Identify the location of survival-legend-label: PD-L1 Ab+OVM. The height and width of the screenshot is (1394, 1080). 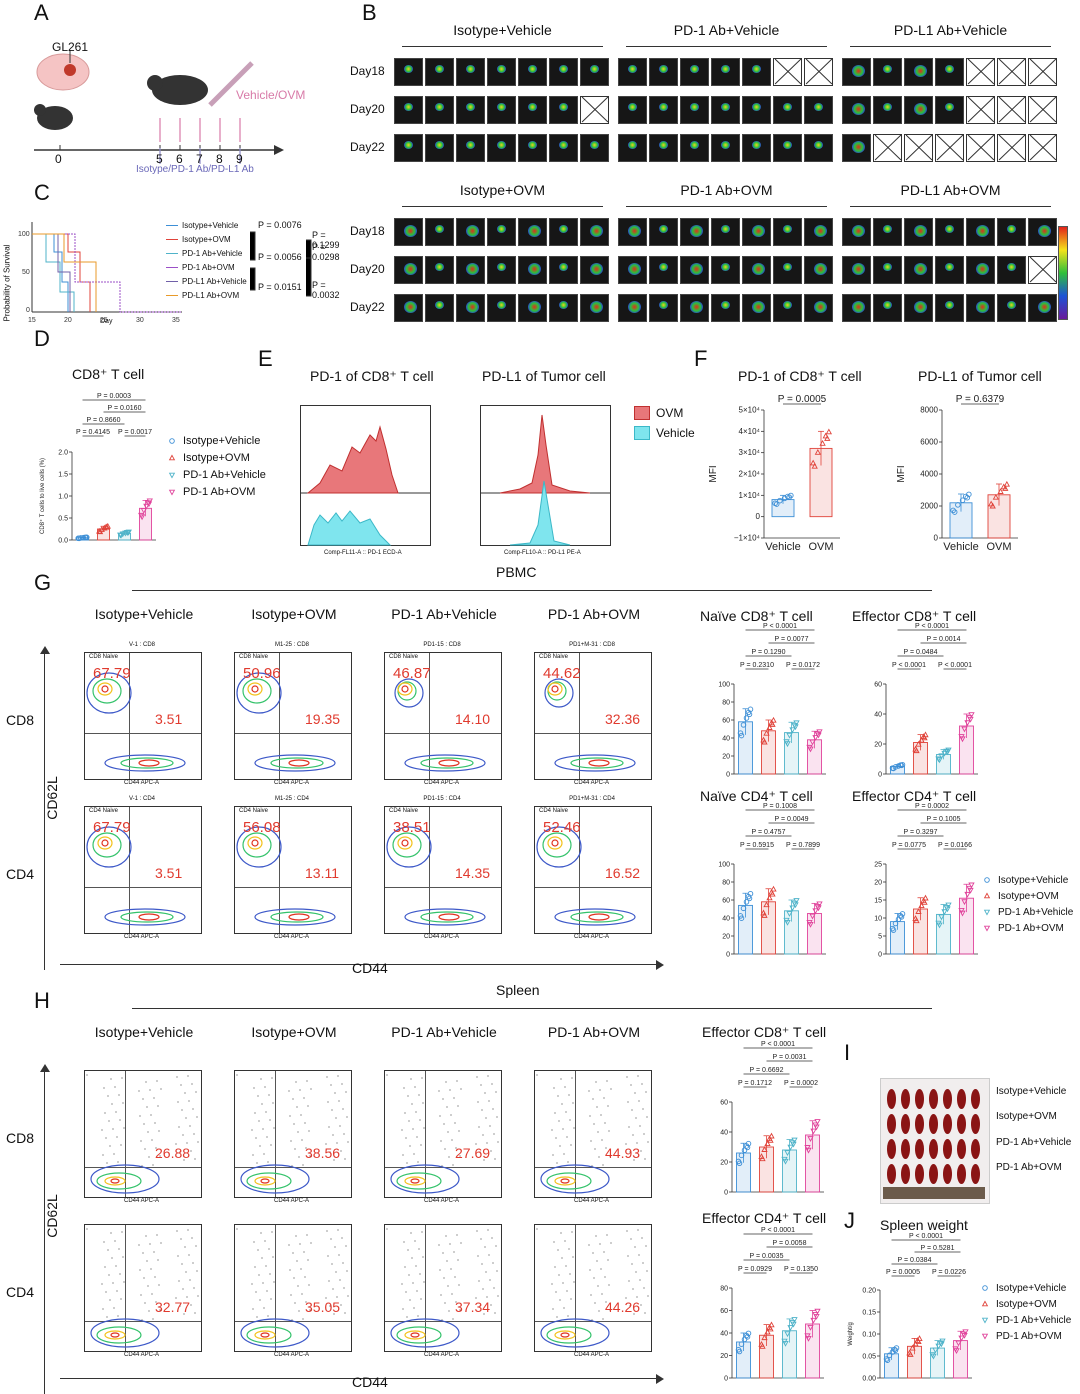
(211, 295).